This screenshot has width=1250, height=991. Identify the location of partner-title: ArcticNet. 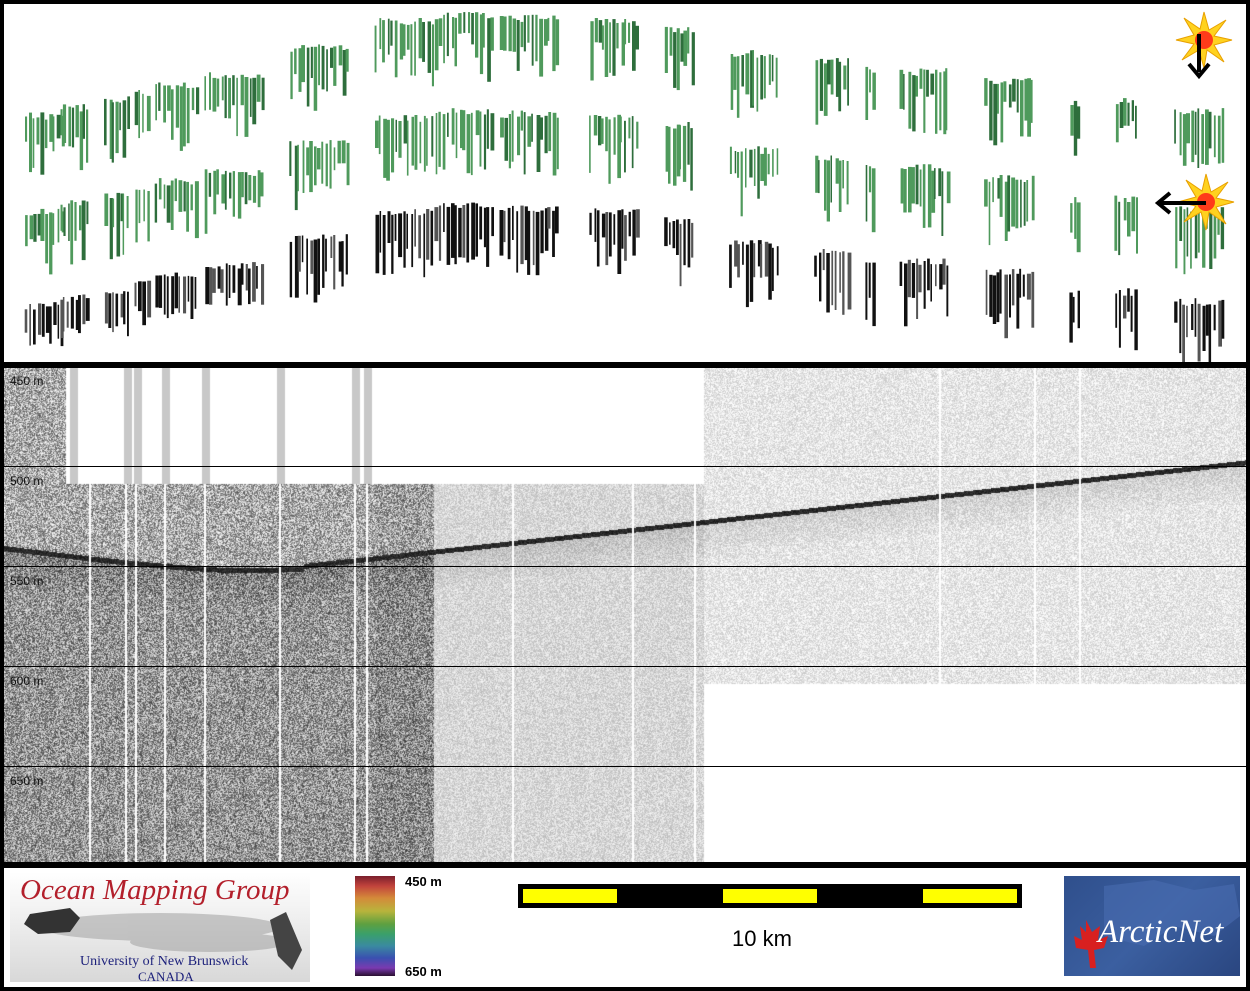
(1161, 932).